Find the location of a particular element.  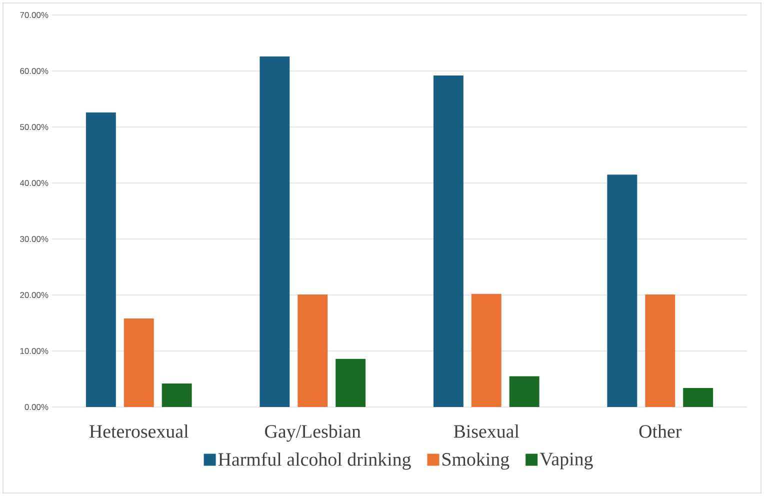

y-tick-label: 20.00% is located at coordinates (34, 295).